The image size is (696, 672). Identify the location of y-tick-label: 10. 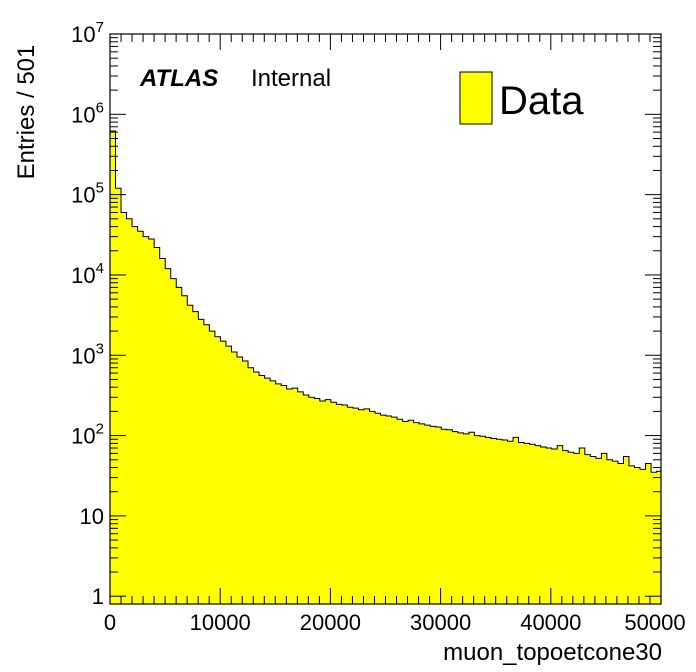
(92, 516).